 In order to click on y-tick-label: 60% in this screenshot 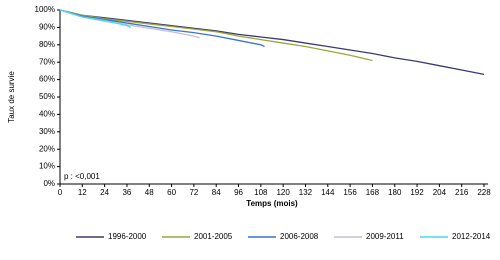, I will do `click(47, 79)`.